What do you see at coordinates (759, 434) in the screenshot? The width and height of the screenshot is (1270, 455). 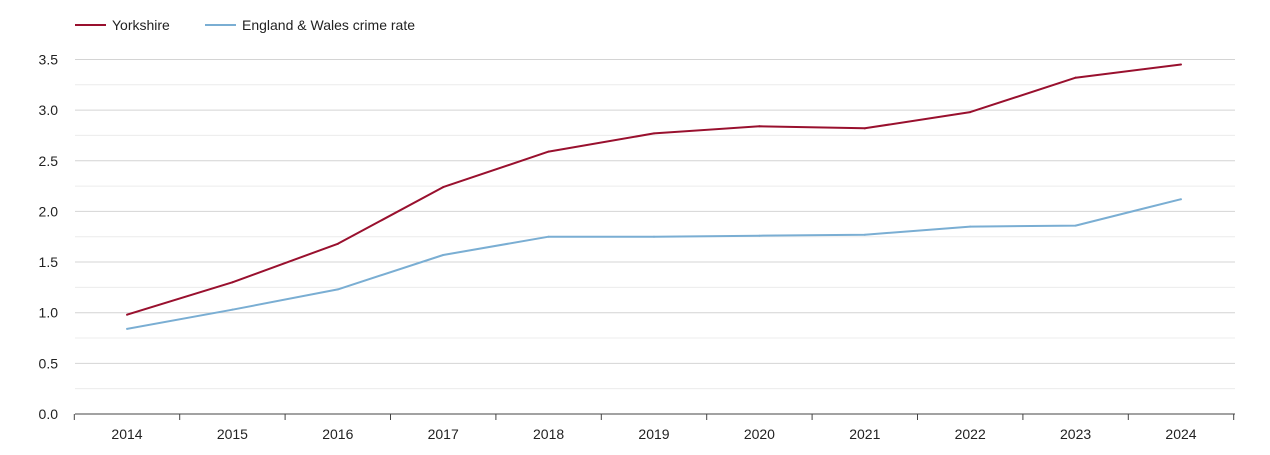 I see `x-tick-label: 2020` at bounding box center [759, 434].